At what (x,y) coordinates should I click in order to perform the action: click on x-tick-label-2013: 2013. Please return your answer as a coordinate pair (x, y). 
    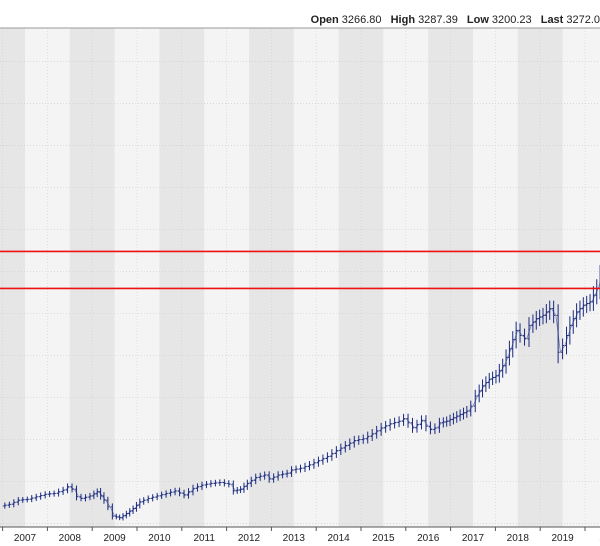
    Looking at the image, I should click on (294, 538).